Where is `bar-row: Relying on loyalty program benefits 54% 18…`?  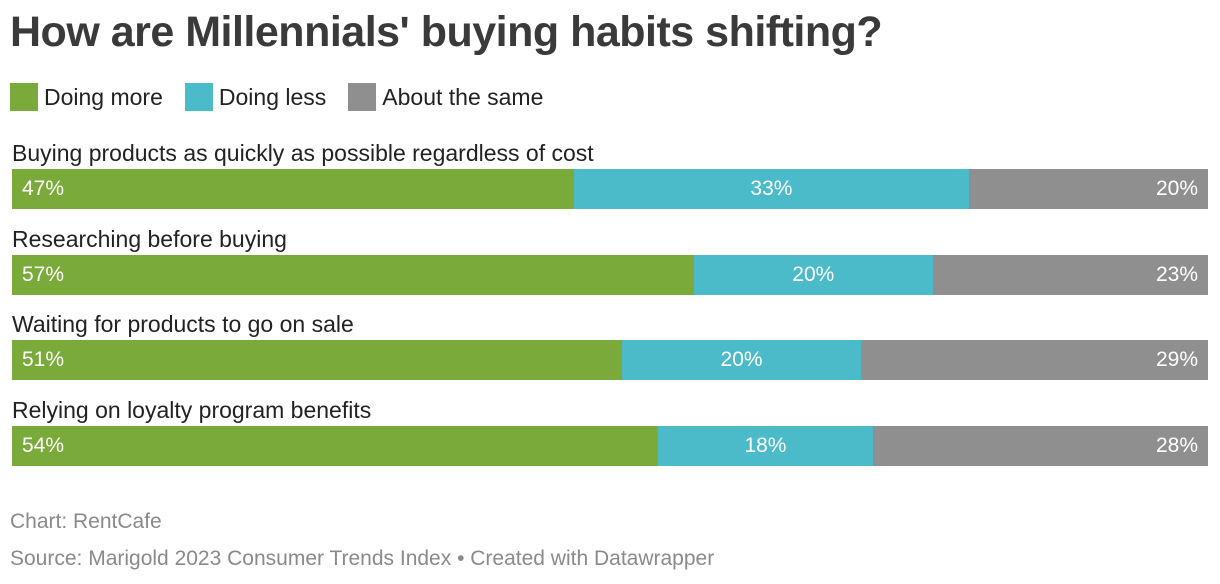
bar-row: Relying on loyalty program benefits 54% 18… is located at coordinates (610, 430).